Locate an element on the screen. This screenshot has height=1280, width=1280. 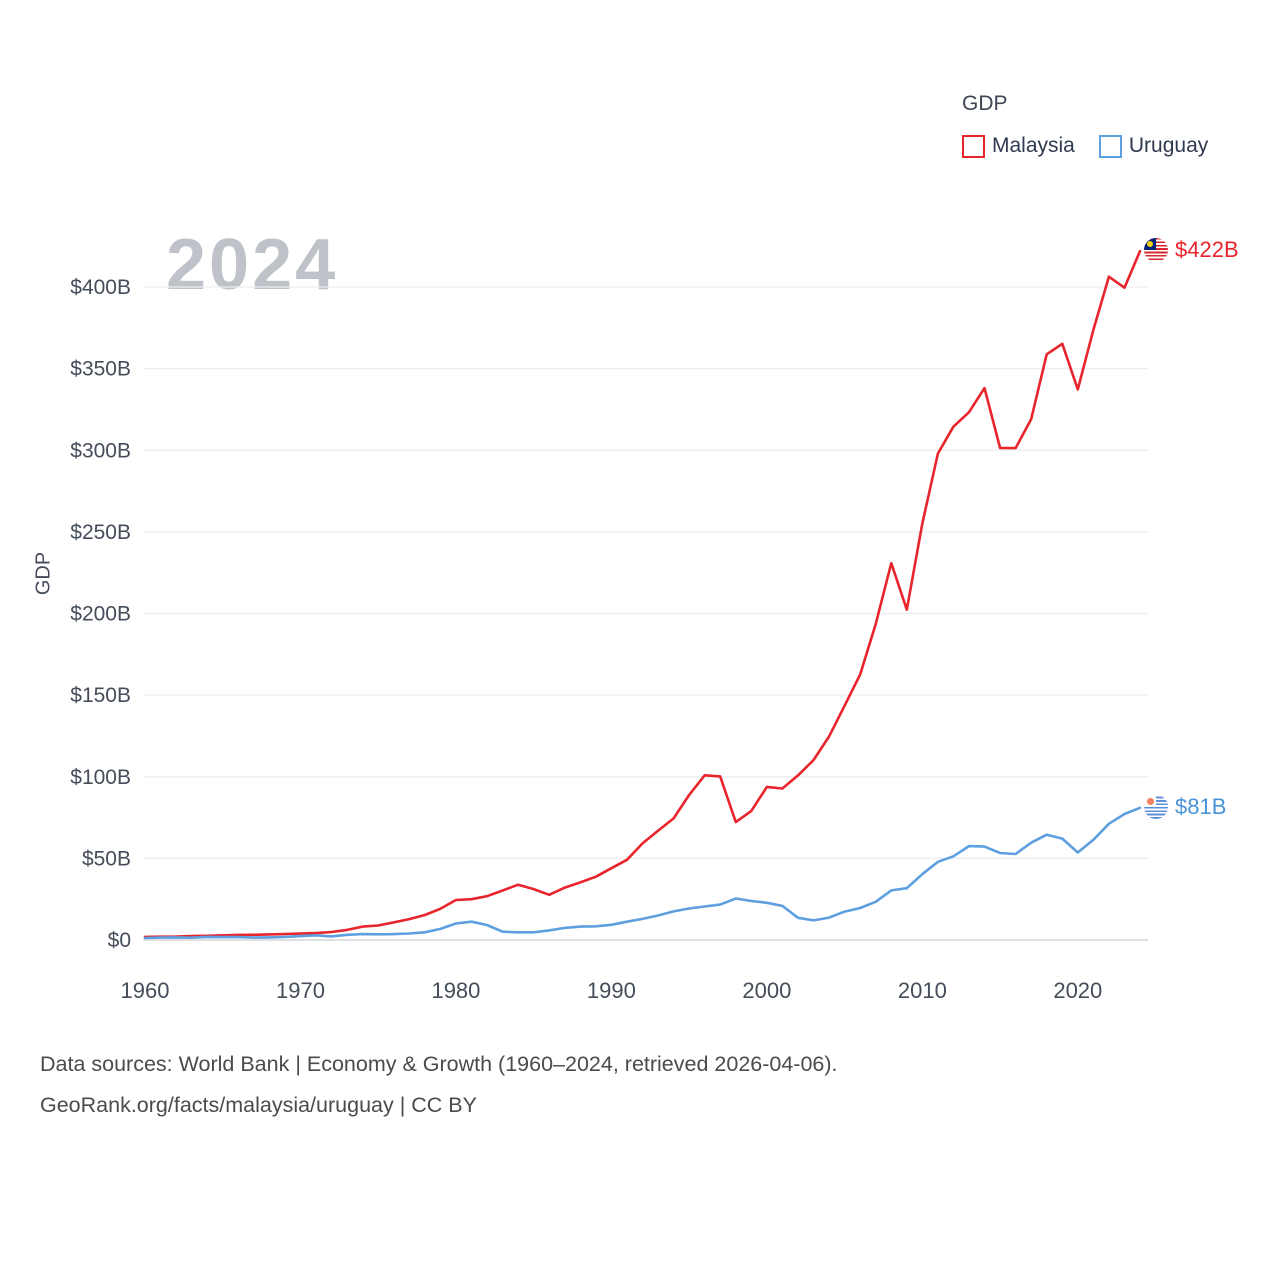
legend-label-uruguay: Uruguay is located at coordinates (1168, 145).